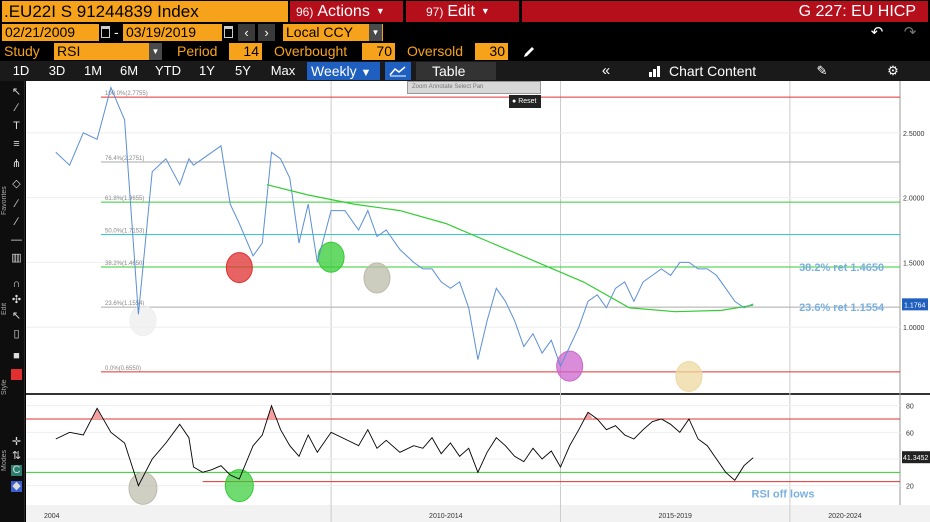 Image resolution: width=930 pixels, height=522 pixels. What do you see at coordinates (478, 513) in the screenshot?
I see `xaxis-bg` at bounding box center [478, 513].